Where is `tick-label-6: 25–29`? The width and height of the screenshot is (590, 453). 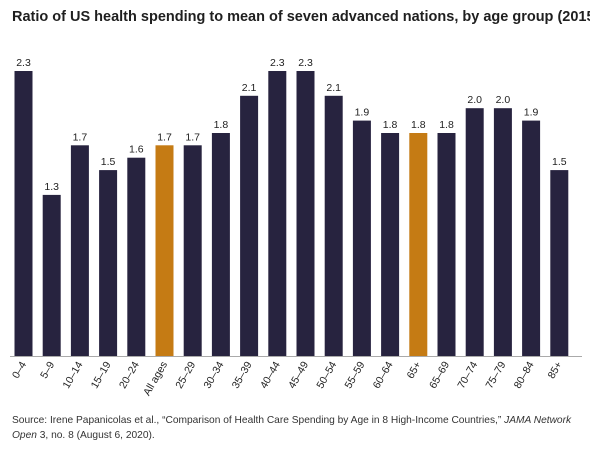 tick-label-6: 25–29 is located at coordinates (185, 374).